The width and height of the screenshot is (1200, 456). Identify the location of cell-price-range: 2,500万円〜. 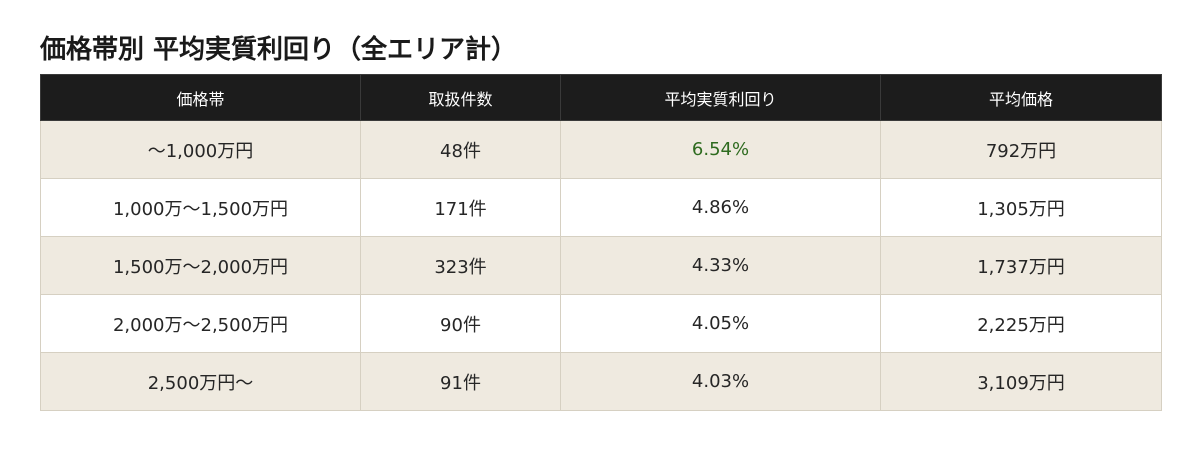
(200, 381).